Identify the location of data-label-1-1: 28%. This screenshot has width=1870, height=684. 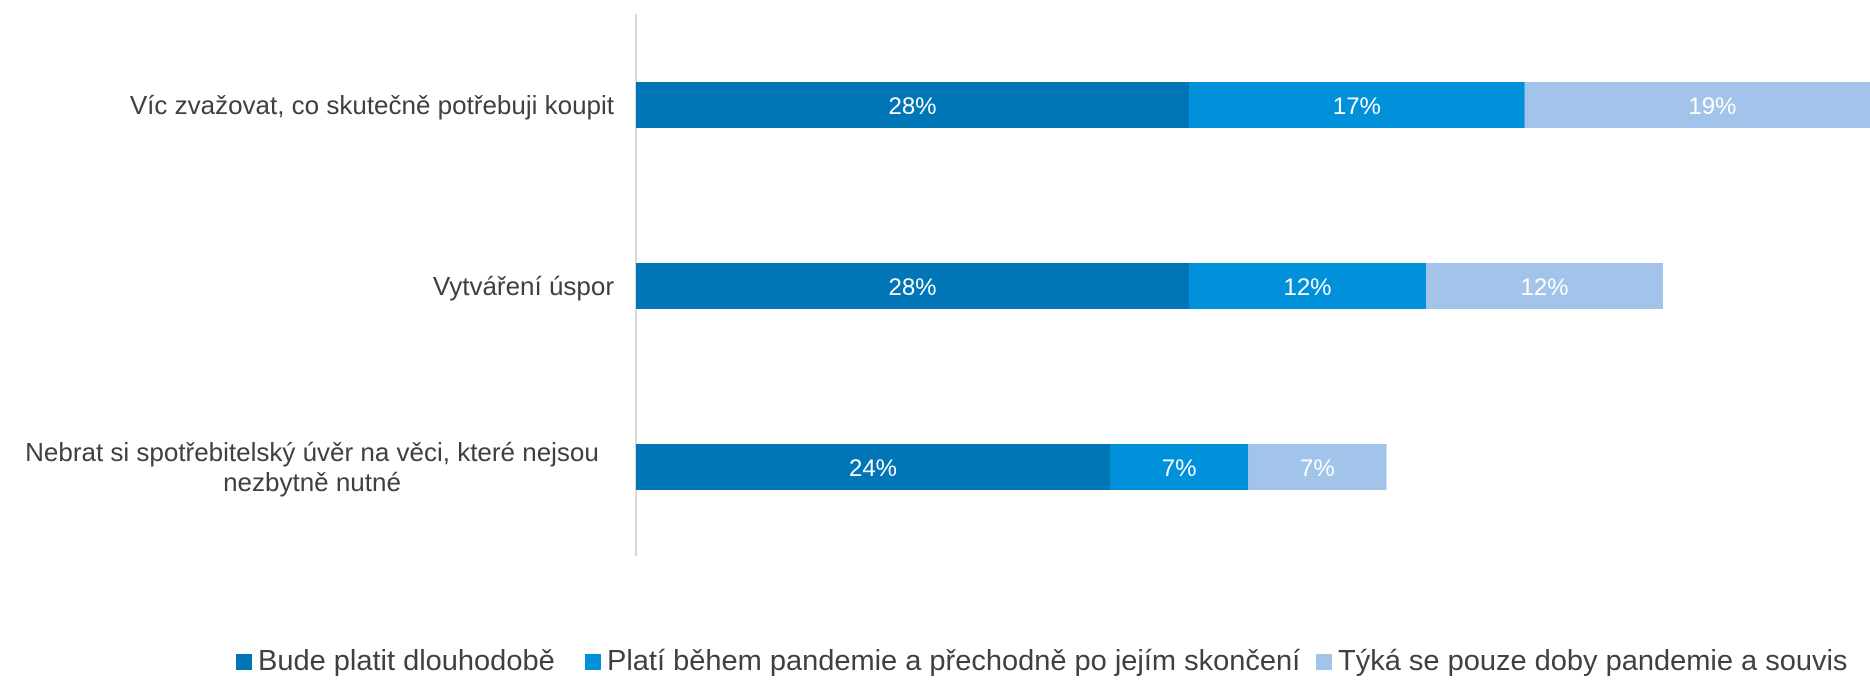
(912, 106).